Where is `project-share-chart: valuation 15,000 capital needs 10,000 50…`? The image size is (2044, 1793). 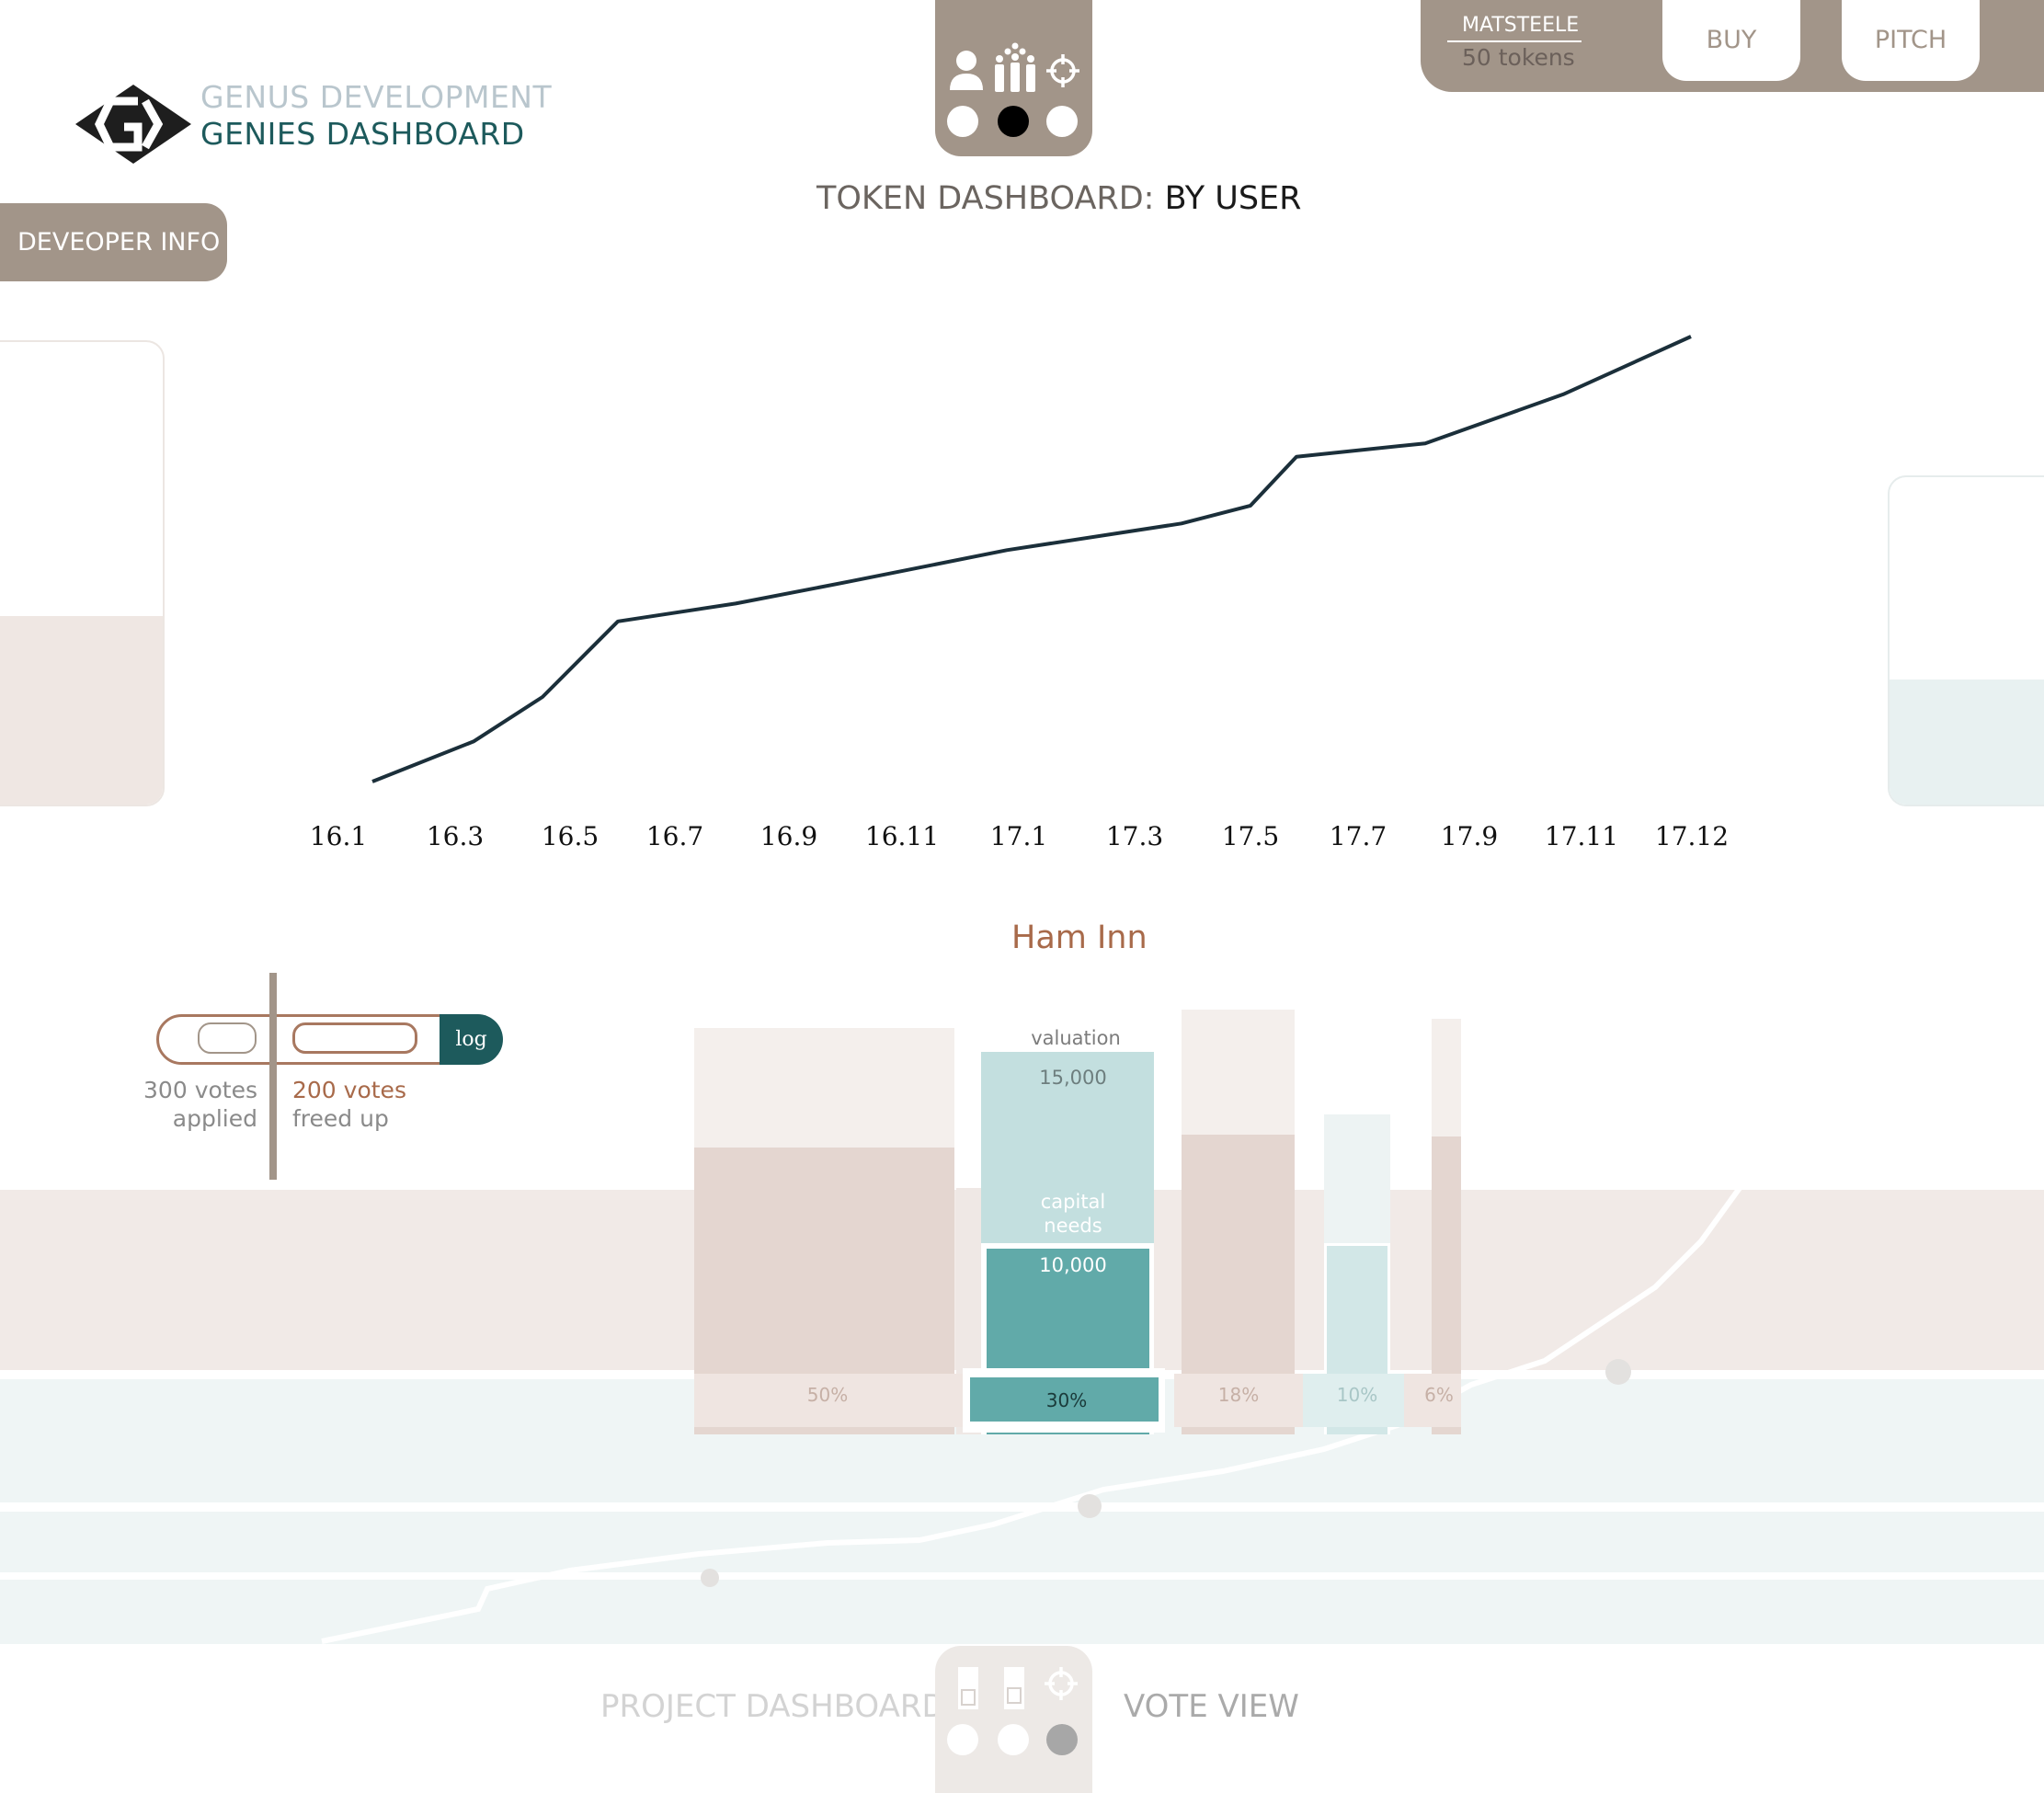 project-share-chart: valuation 15,000 capital needs 10,000 50… is located at coordinates (1085, 1213).